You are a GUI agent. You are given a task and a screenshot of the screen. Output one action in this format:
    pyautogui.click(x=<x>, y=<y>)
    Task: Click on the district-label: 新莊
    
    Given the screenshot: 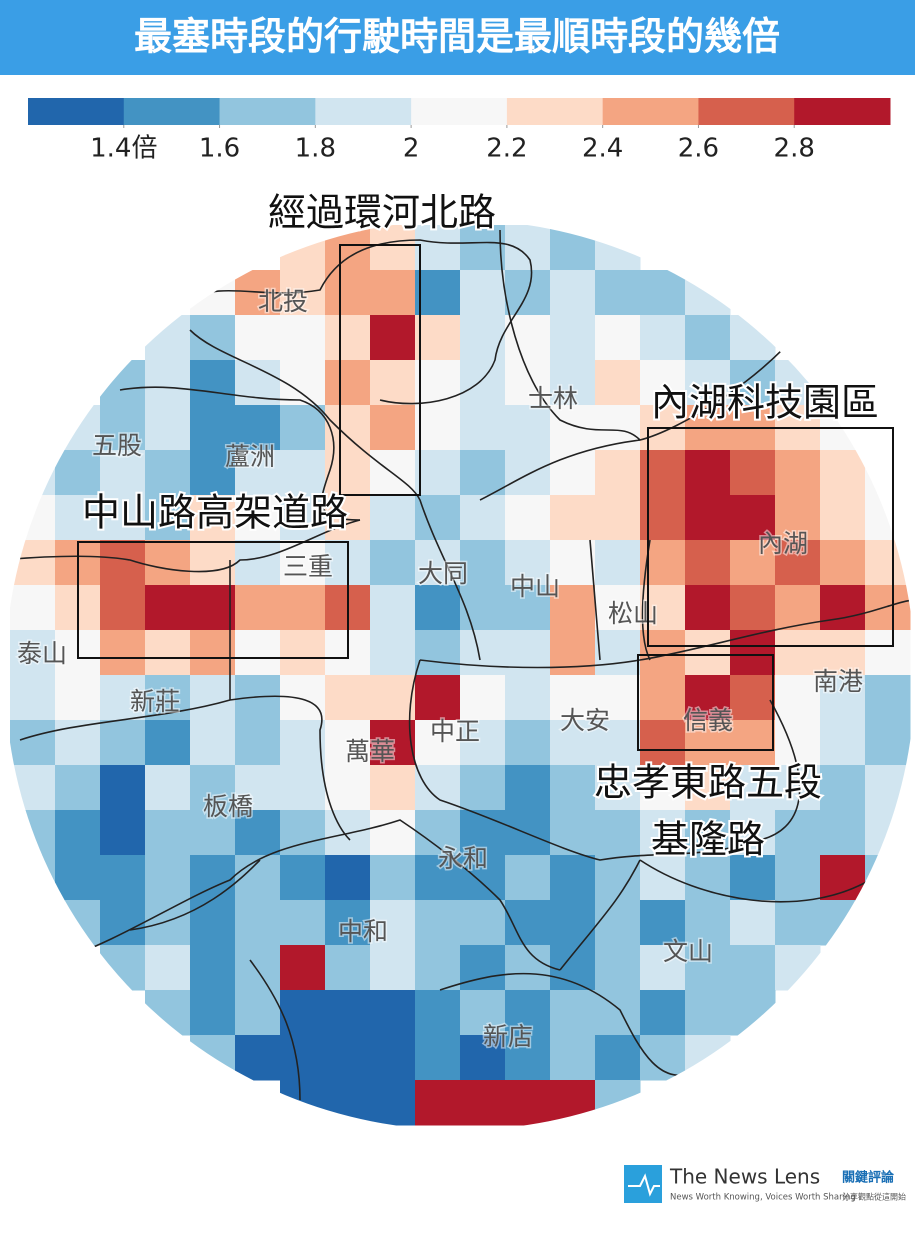 What is the action you would take?
    pyautogui.click(x=155, y=701)
    